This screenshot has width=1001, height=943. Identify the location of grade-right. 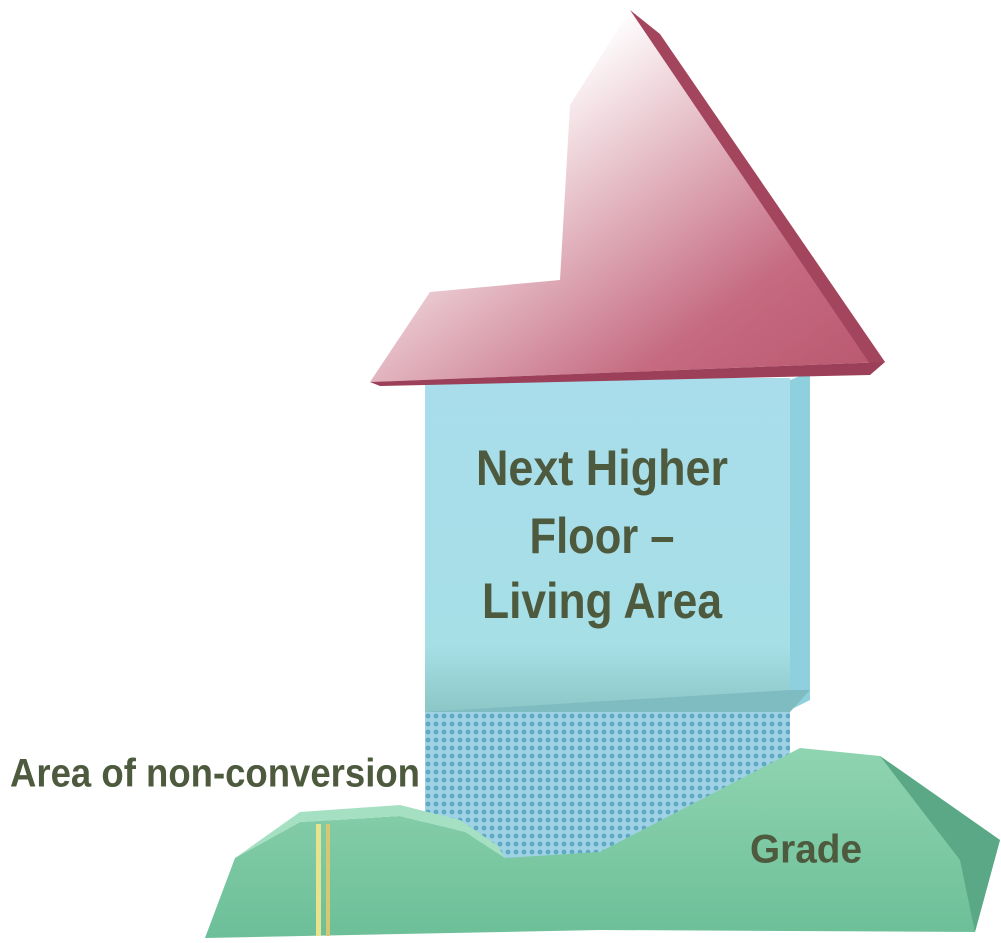
(940, 844).